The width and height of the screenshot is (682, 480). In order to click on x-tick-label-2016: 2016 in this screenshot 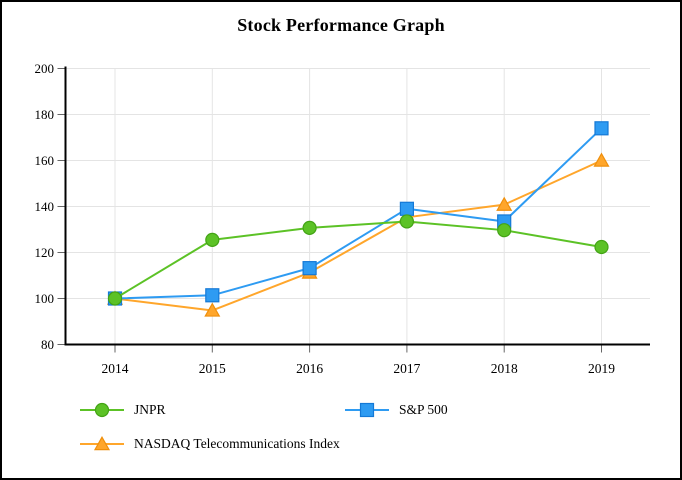, I will do `click(309, 368)`.